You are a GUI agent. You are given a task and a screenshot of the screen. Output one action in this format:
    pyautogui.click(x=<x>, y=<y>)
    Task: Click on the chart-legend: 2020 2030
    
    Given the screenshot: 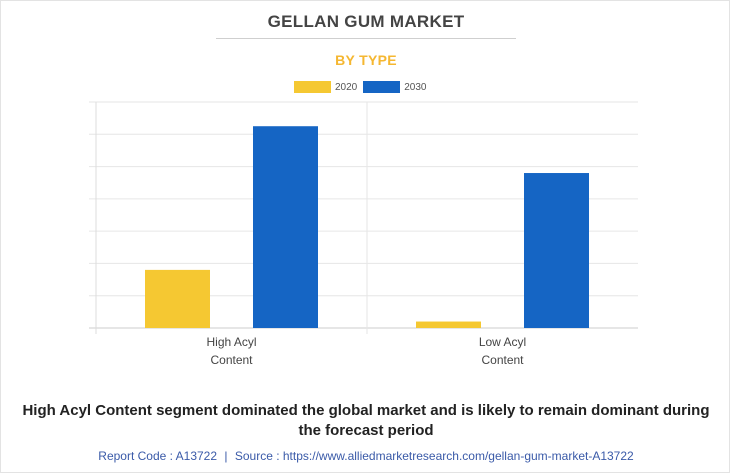 What is the action you would take?
    pyautogui.click(x=363, y=87)
    